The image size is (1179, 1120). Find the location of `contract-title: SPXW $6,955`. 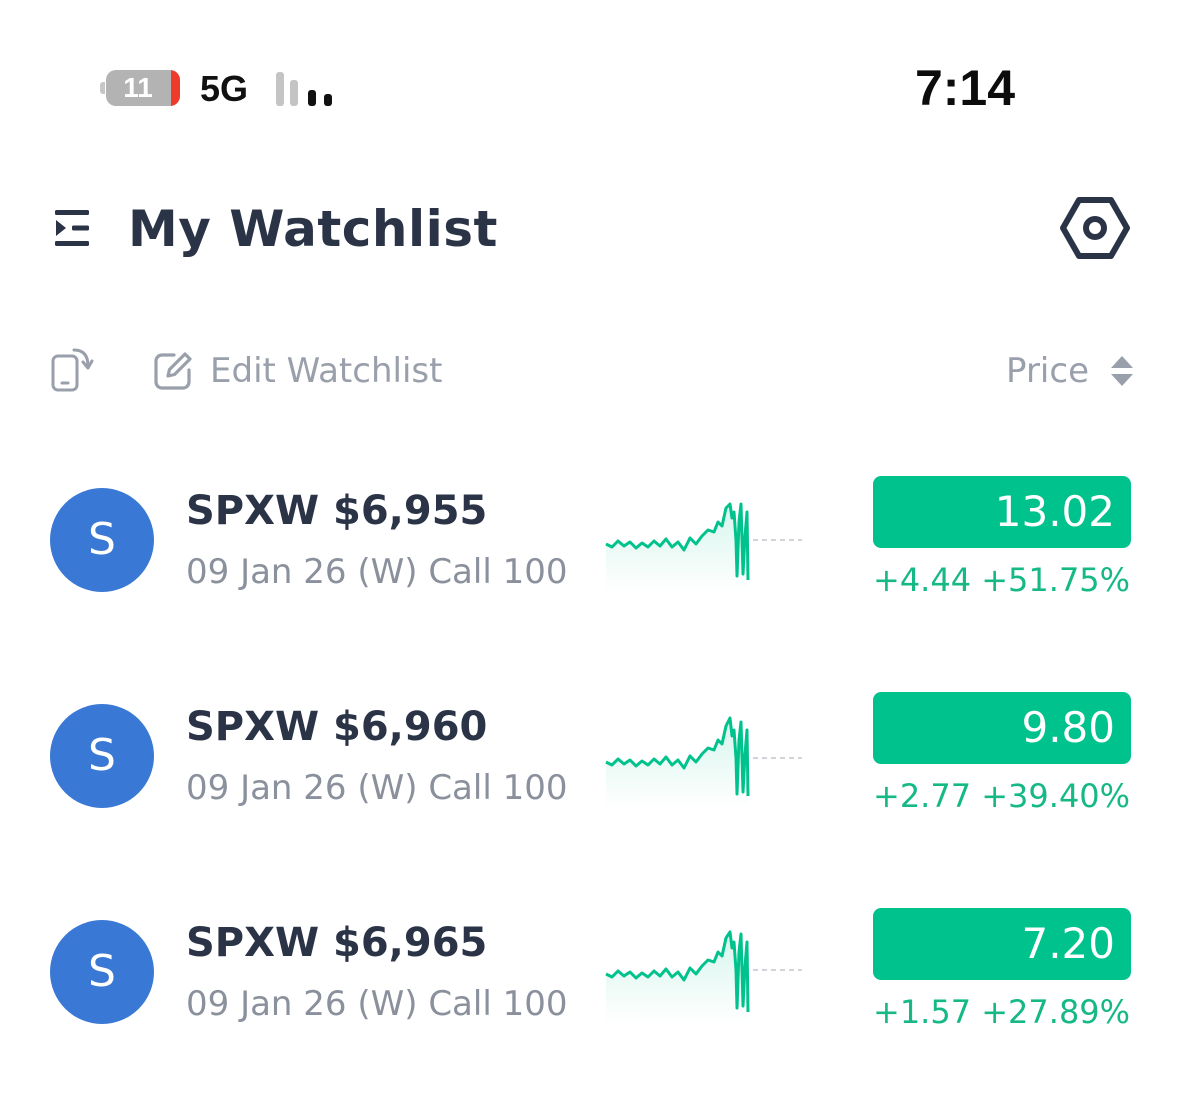

contract-title: SPXW $6,955 is located at coordinates (337, 511).